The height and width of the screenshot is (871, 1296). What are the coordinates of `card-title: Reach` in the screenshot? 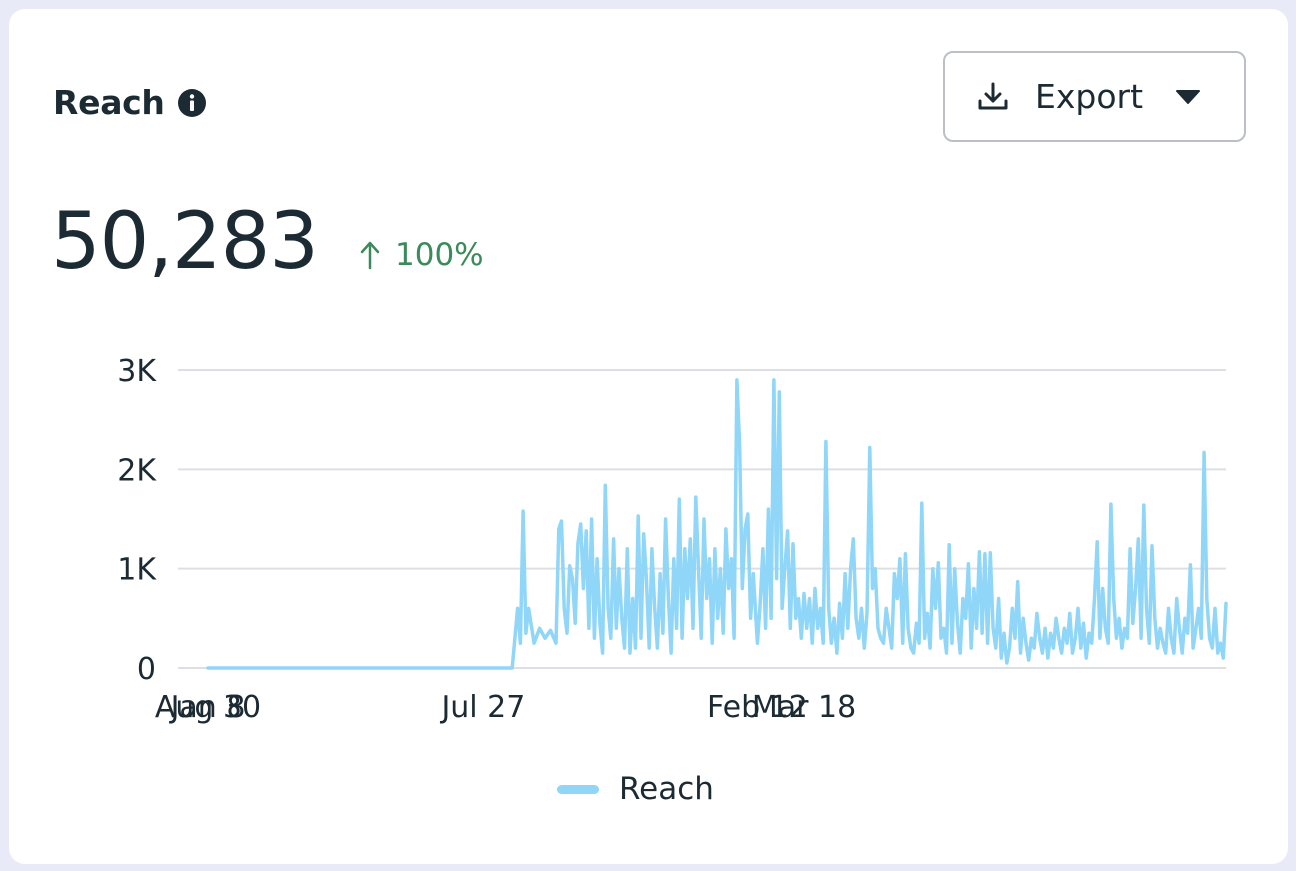 It's located at (109, 102).